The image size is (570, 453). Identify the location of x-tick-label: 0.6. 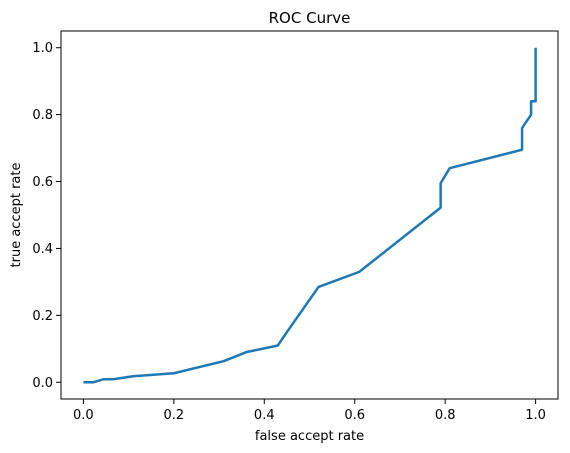
(354, 415).